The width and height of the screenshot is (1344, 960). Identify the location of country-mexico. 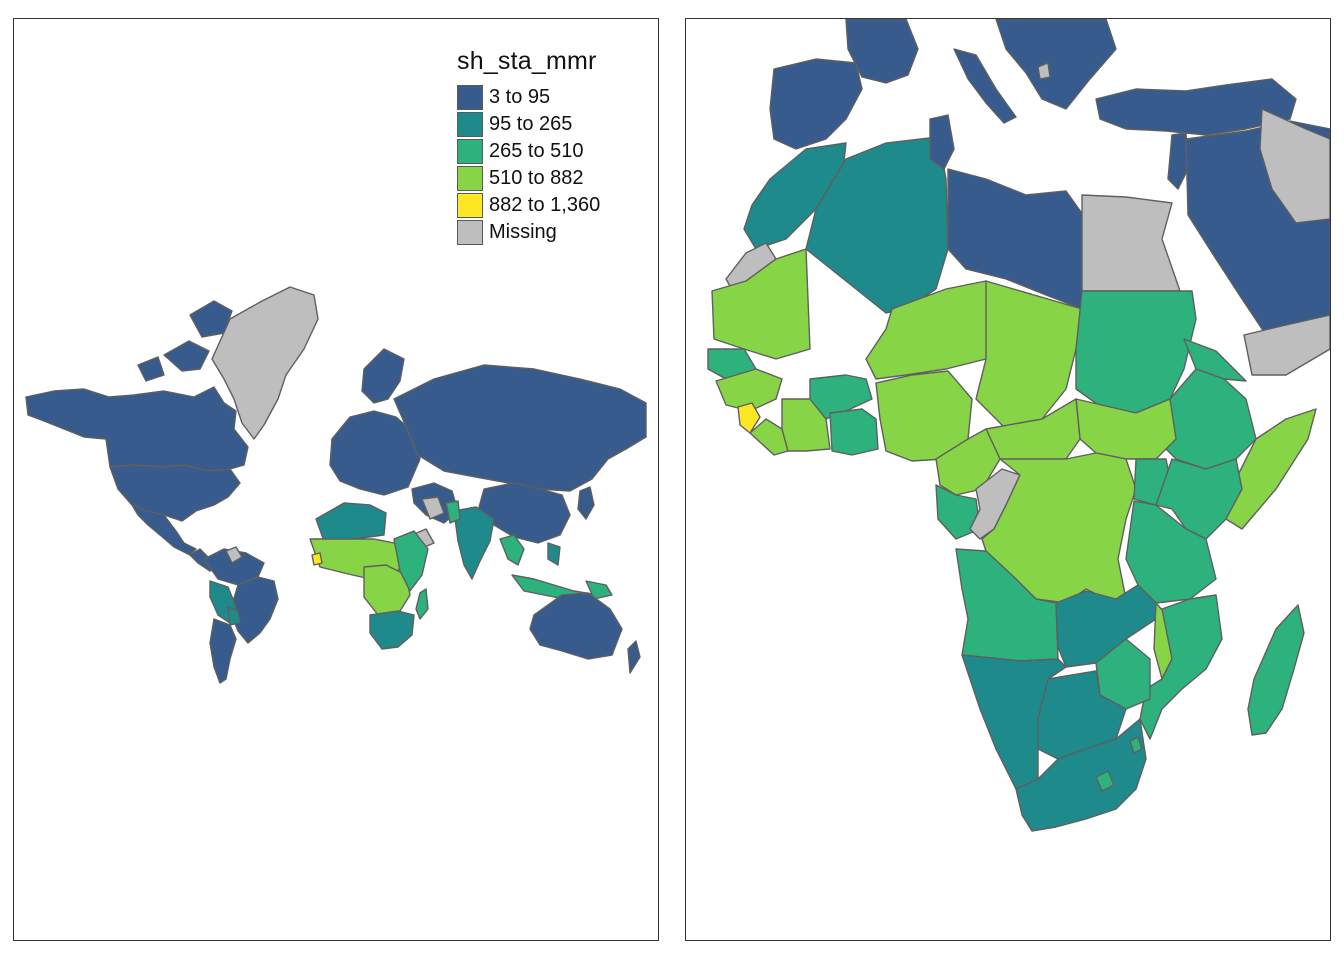
(164, 530).